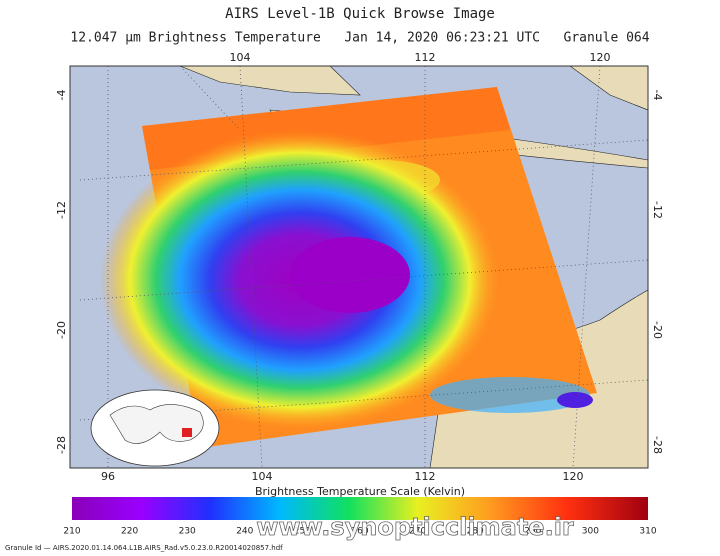 This screenshot has height=556, width=720. I want to click on scale-tick-label: 240, so click(244, 532).